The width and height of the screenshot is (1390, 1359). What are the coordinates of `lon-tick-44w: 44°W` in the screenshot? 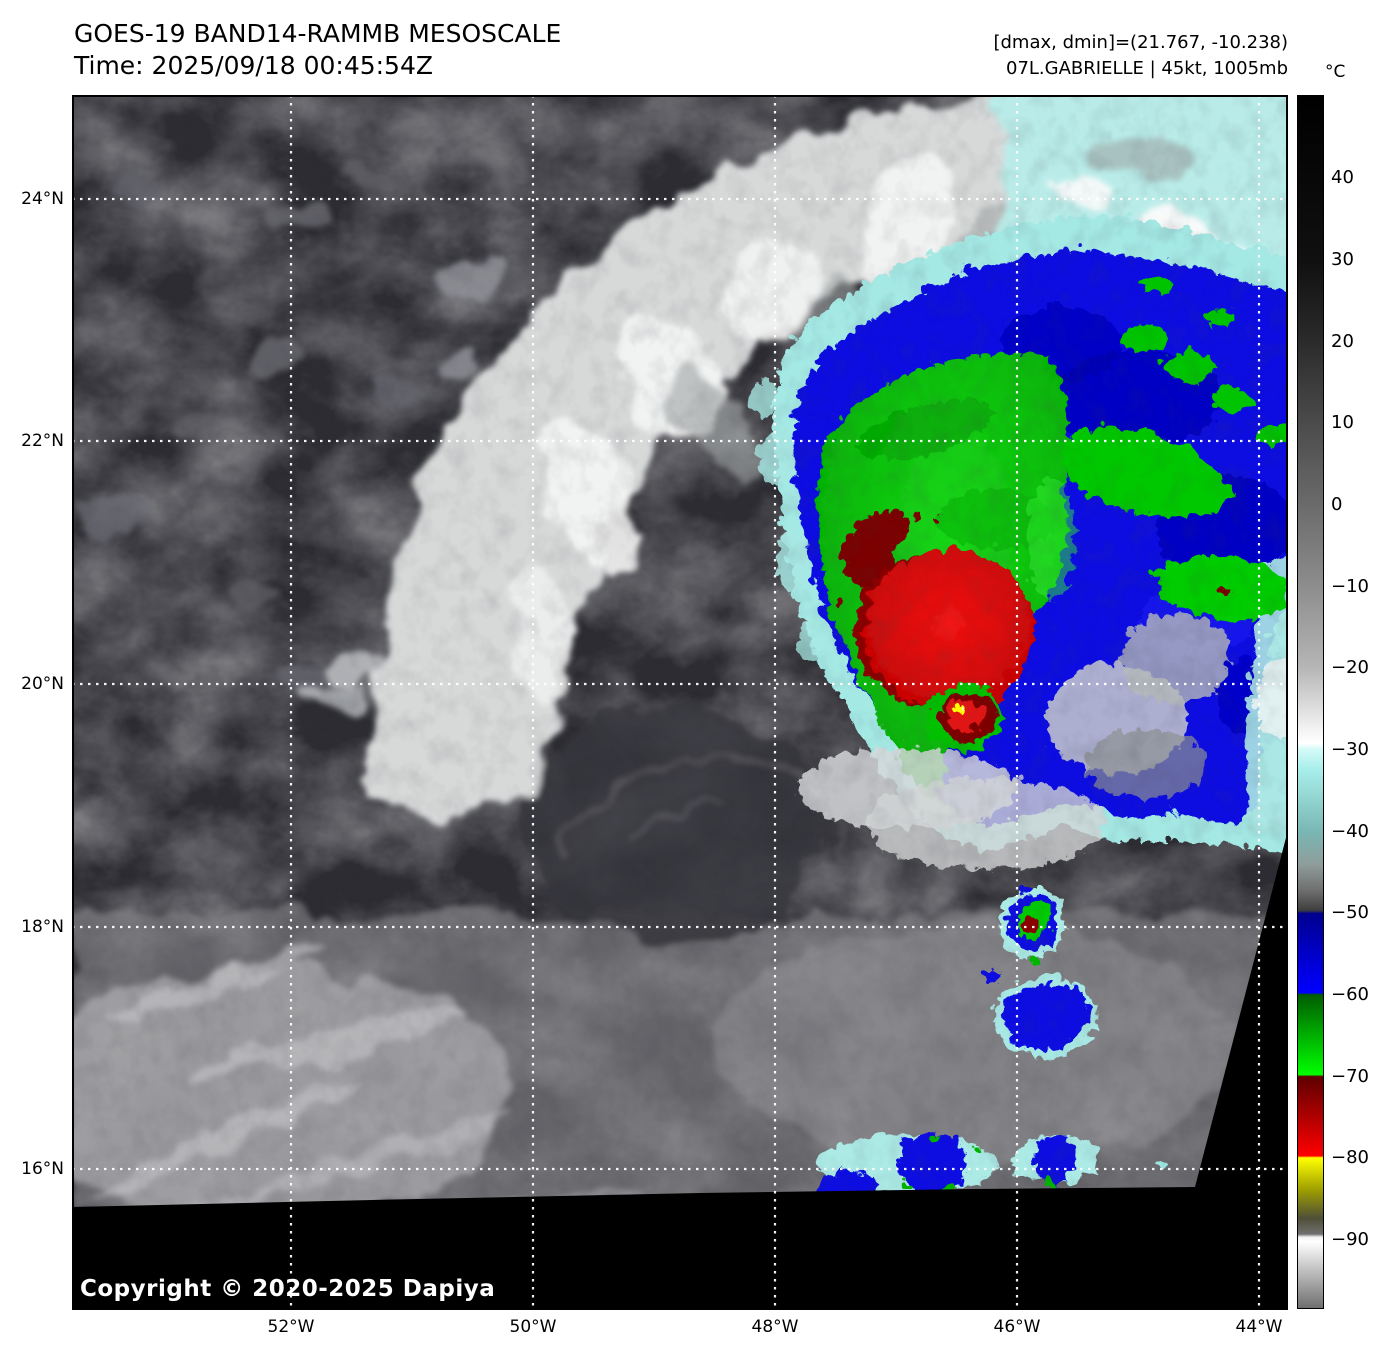 It's located at (1259, 1327).